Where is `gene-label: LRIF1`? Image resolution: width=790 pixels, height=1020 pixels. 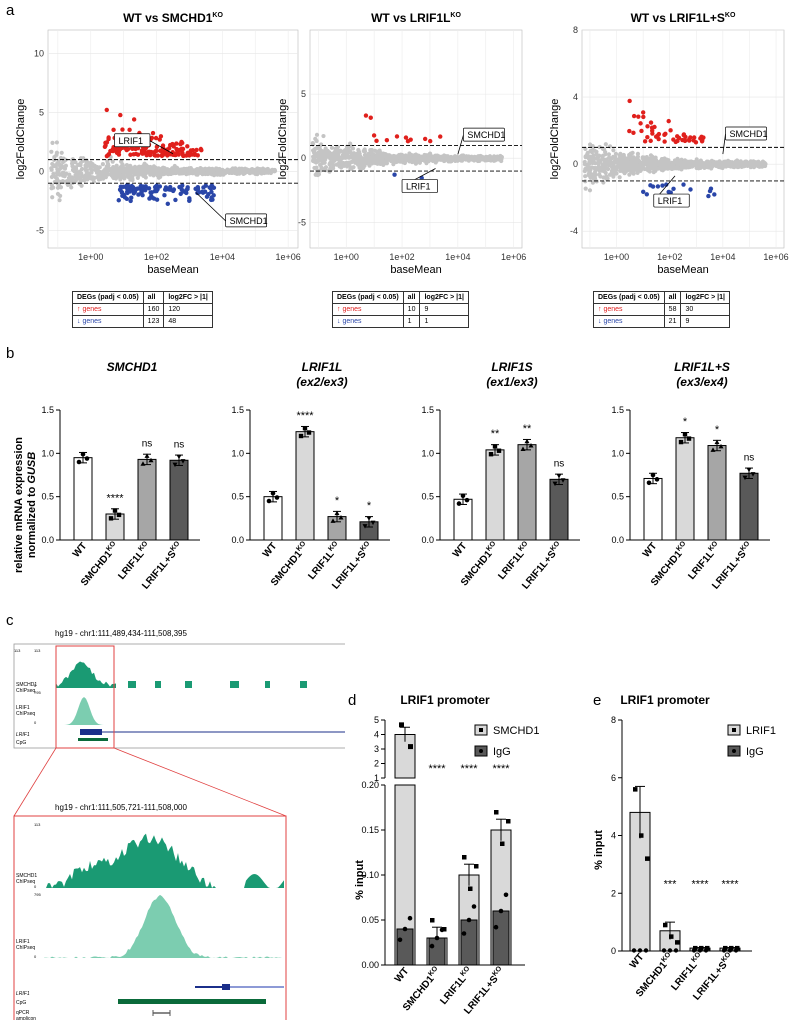 gene-label: LRIF1 is located at coordinates (23, 735).